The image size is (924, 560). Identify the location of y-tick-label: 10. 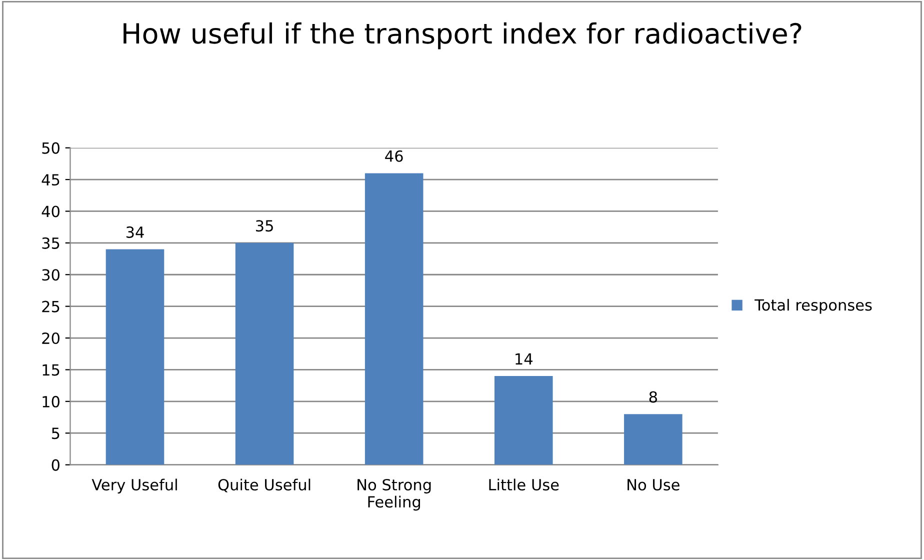
(51, 402).